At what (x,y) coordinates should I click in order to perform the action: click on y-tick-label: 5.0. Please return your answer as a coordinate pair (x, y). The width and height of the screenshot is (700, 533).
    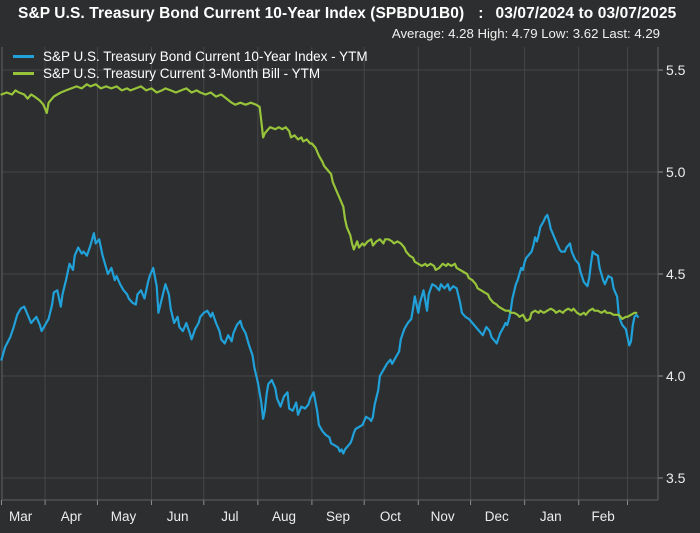
    Looking at the image, I should click on (676, 172).